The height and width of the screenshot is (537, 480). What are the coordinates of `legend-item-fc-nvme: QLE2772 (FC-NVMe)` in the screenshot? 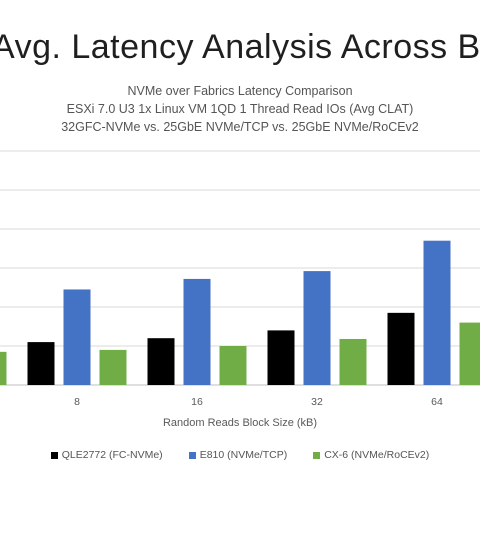 It's located at (106, 455).